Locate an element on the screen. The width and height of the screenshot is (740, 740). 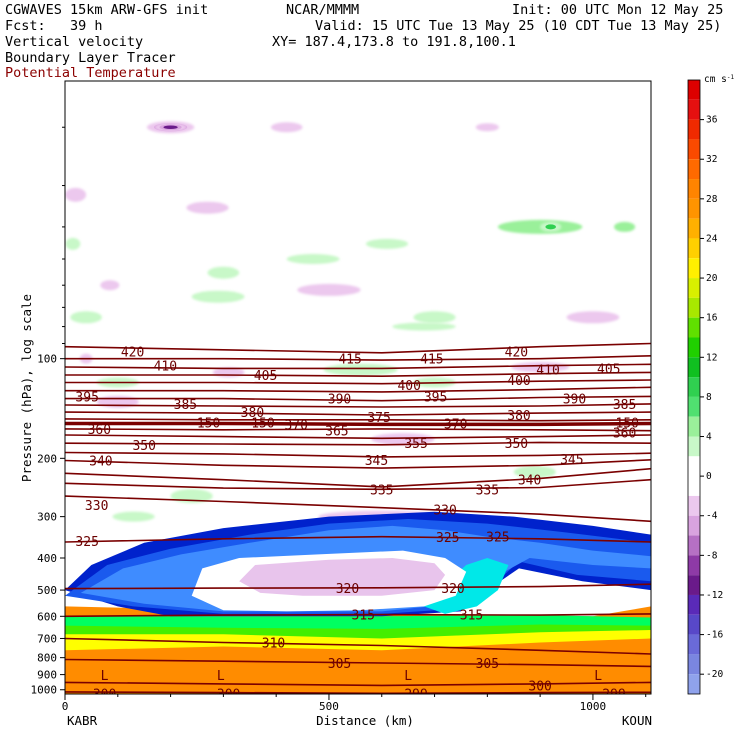
tracer-hole-pink is located at coordinates (342, 577).